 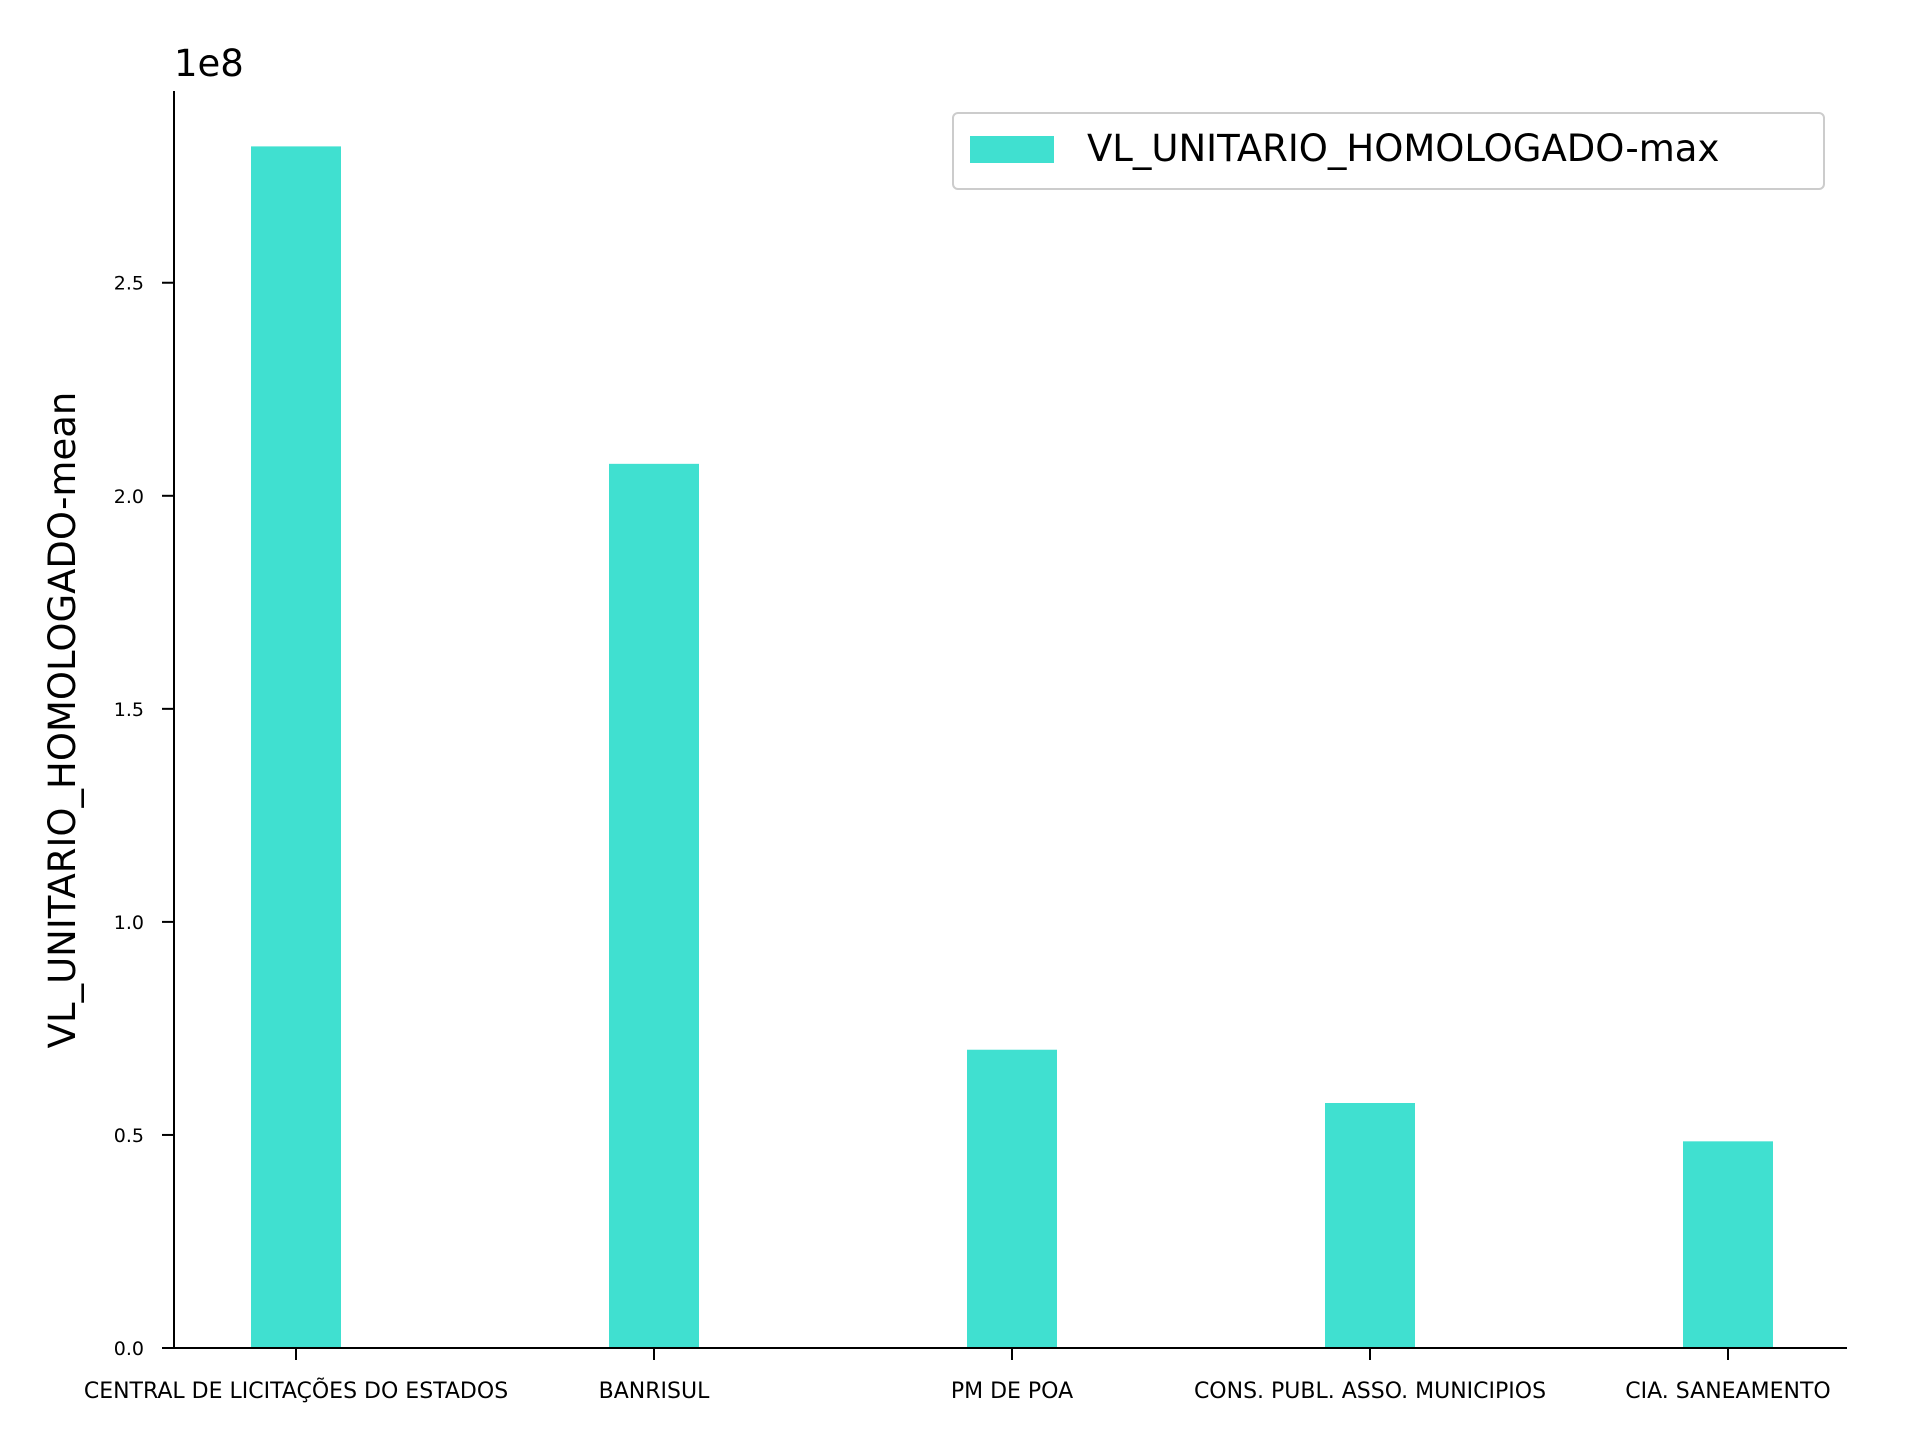 What do you see at coordinates (1012, 1391) in the screenshot?
I see `x-tick-label: PM DE POA` at bounding box center [1012, 1391].